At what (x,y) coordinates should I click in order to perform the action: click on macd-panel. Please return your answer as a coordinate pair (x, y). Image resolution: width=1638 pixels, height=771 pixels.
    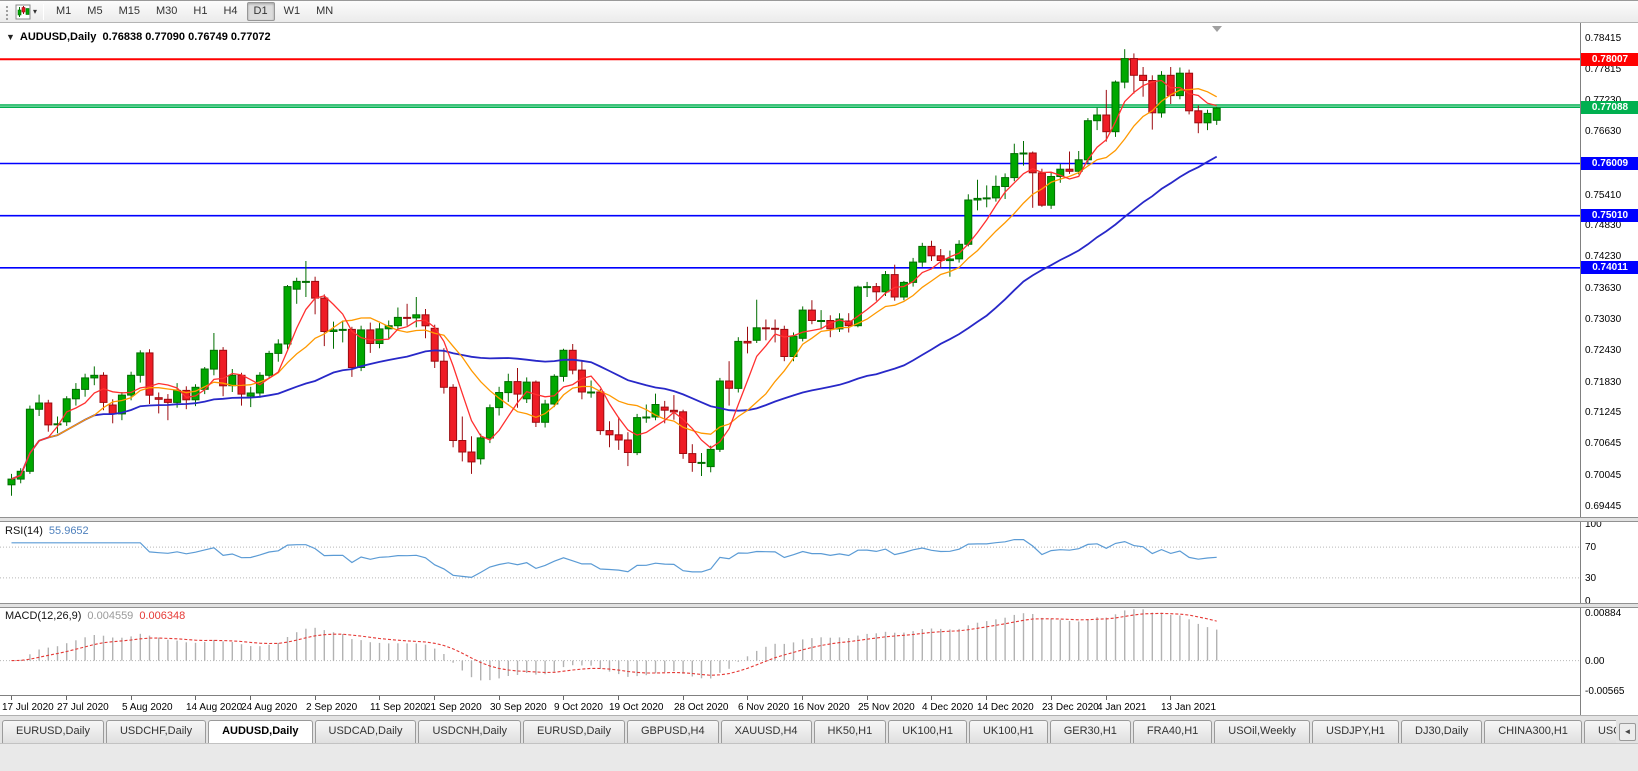
    Looking at the image, I should click on (790, 651).